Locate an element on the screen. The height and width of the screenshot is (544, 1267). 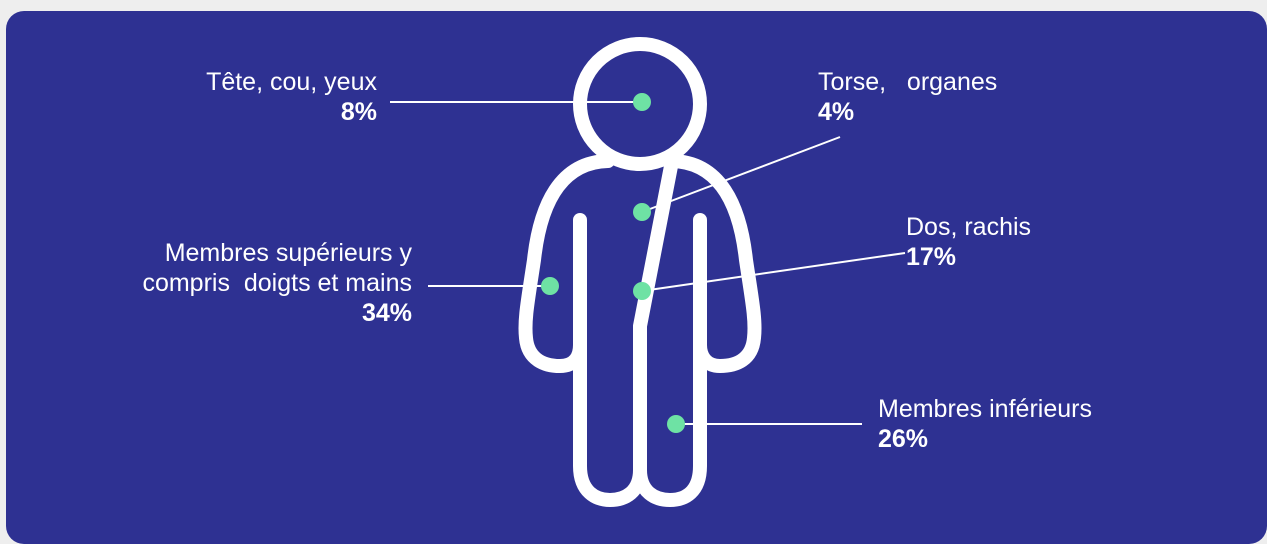
back-marker is located at coordinates (642, 291).